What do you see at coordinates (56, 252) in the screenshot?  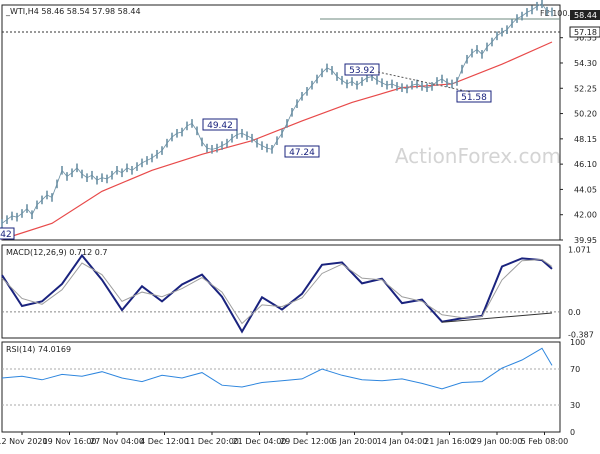 I see `macd-label: MACD(12,26,9) 0.712 0.7` at bounding box center [56, 252].